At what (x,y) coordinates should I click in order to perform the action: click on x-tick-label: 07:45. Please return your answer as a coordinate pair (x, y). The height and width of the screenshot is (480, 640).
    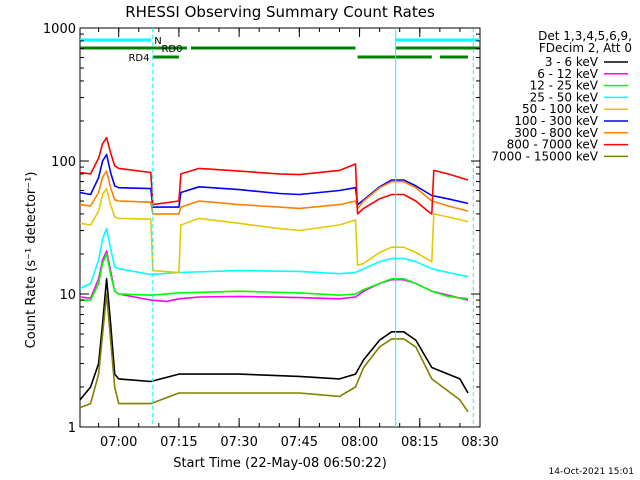
    Looking at the image, I should click on (299, 442).